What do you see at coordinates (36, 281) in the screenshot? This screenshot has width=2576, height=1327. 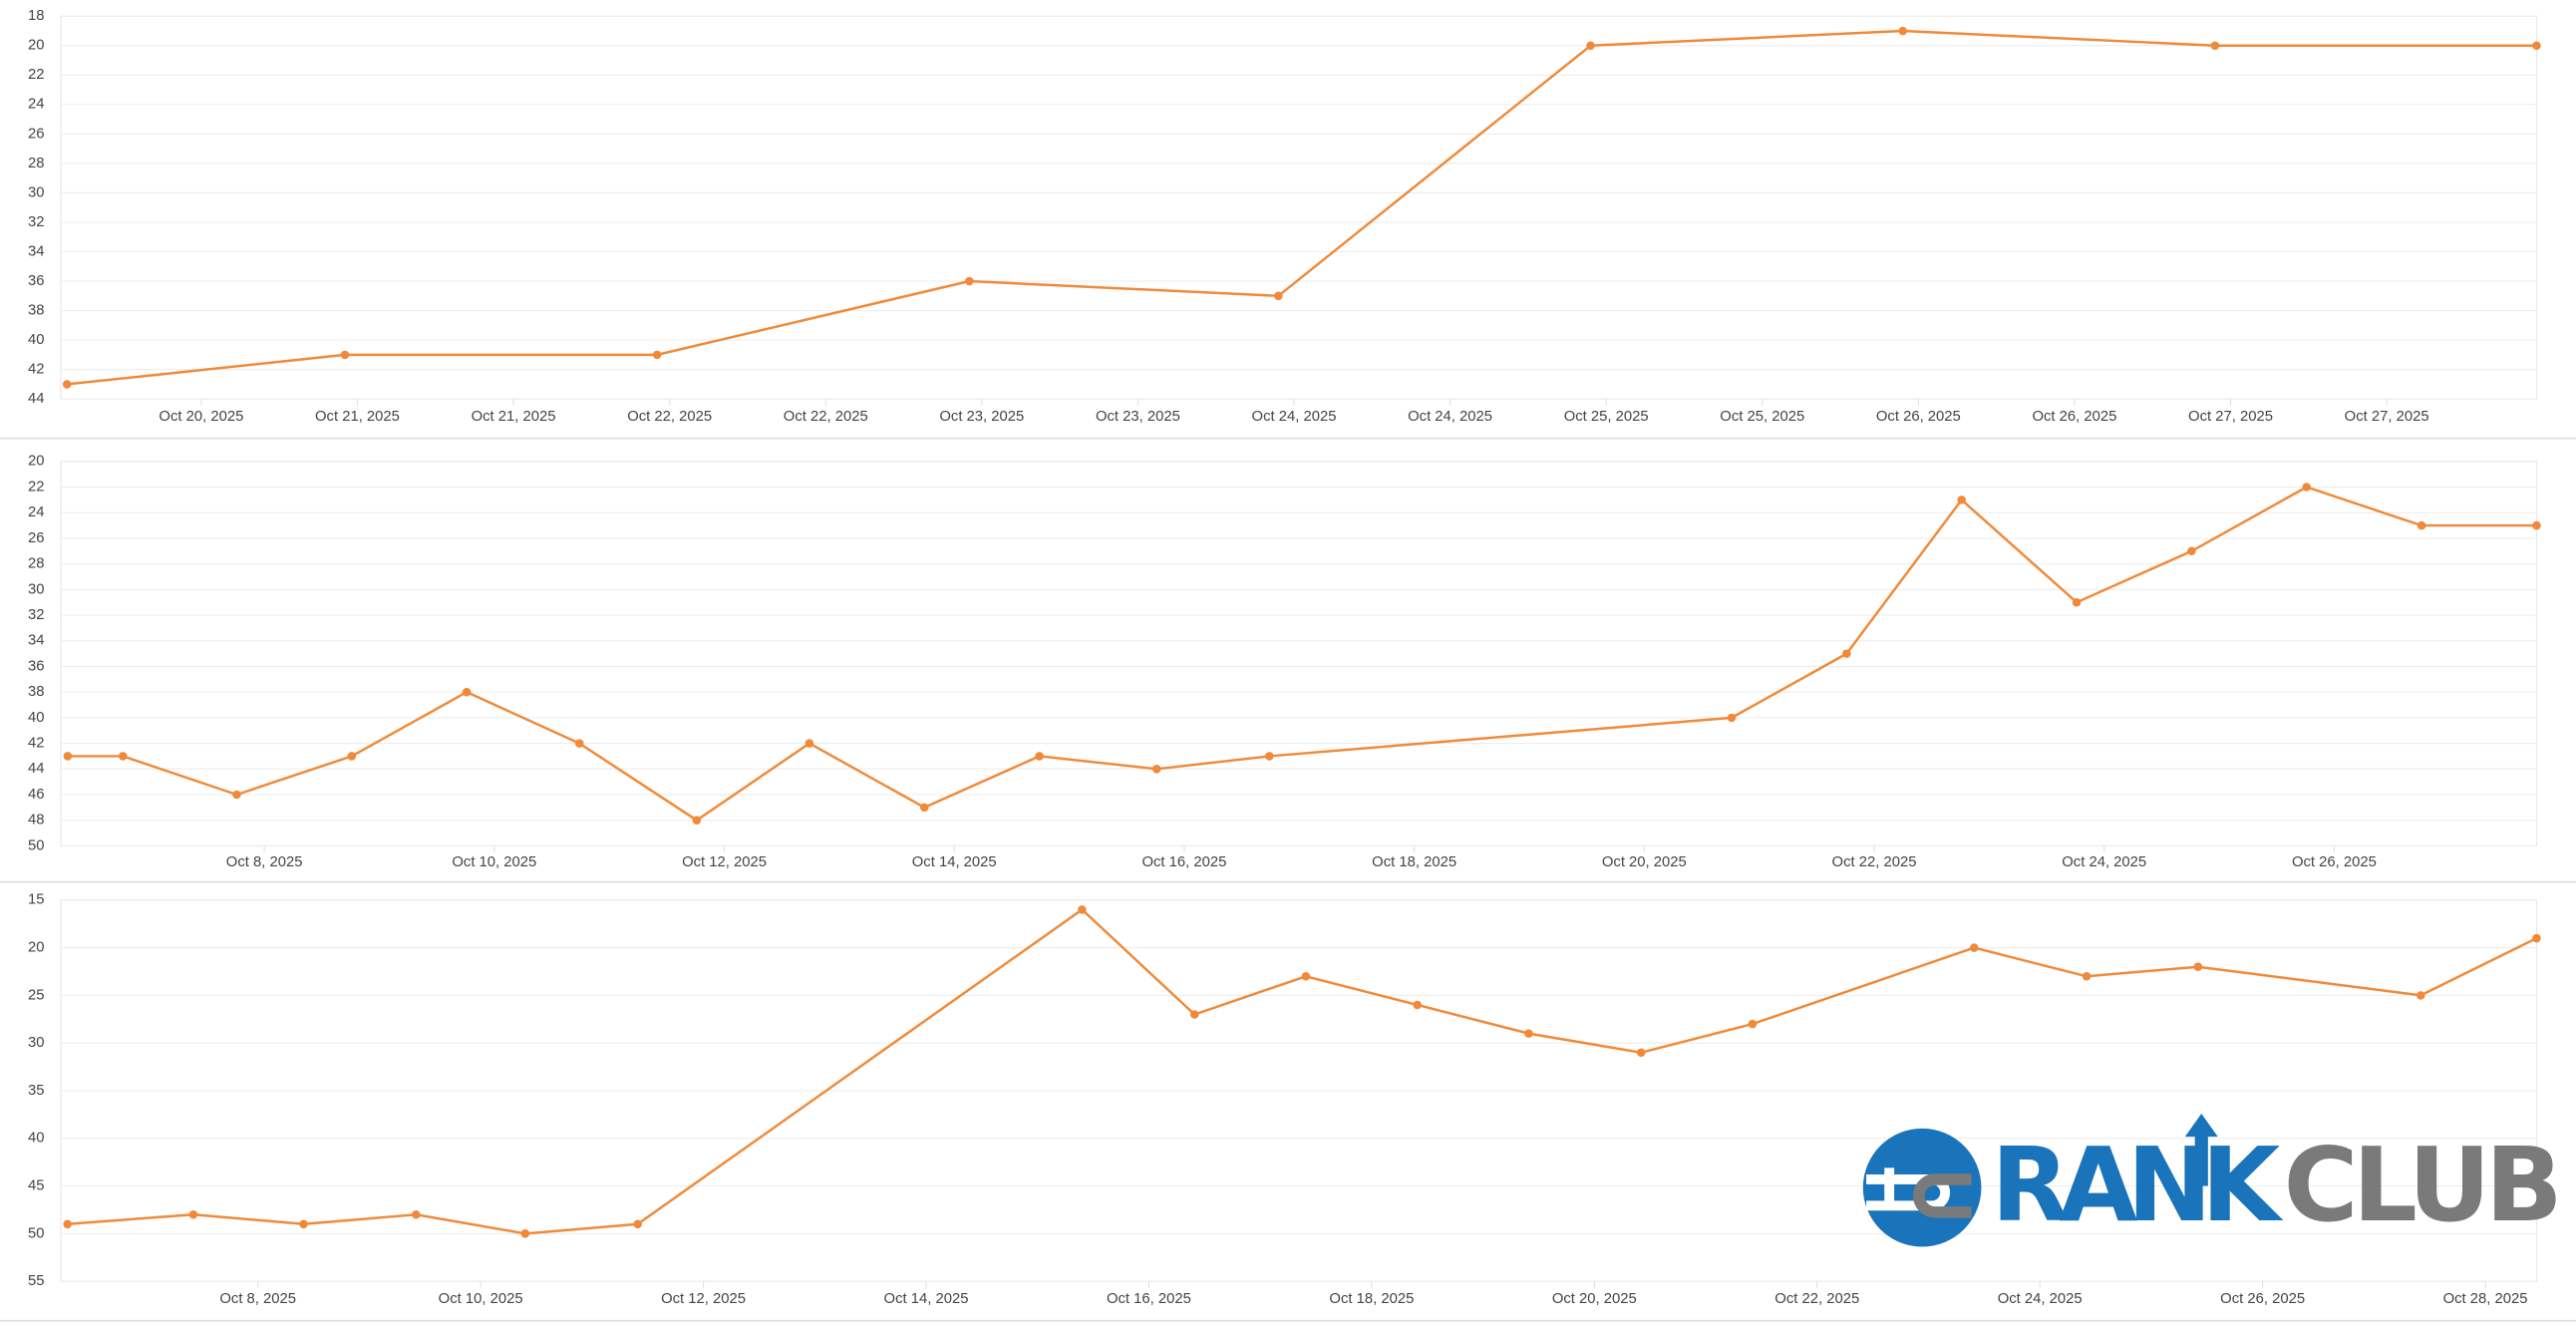 I see `y-tick-label: 36` at bounding box center [36, 281].